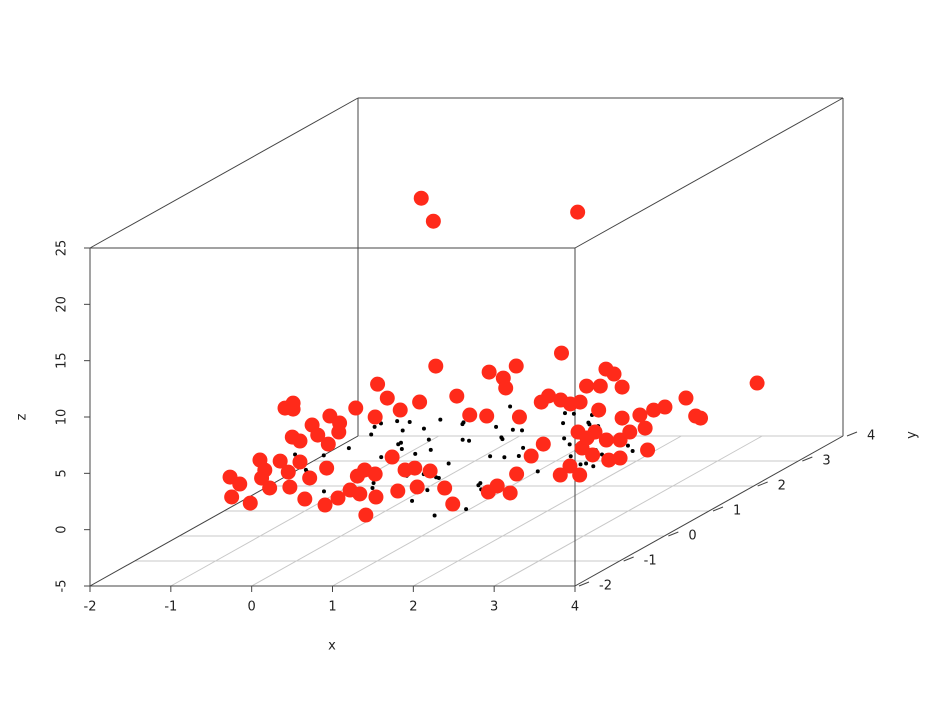 This screenshot has width=950, height=704. Describe the element at coordinates (62, 473) in the screenshot. I see `z-tick-label: 5` at that location.